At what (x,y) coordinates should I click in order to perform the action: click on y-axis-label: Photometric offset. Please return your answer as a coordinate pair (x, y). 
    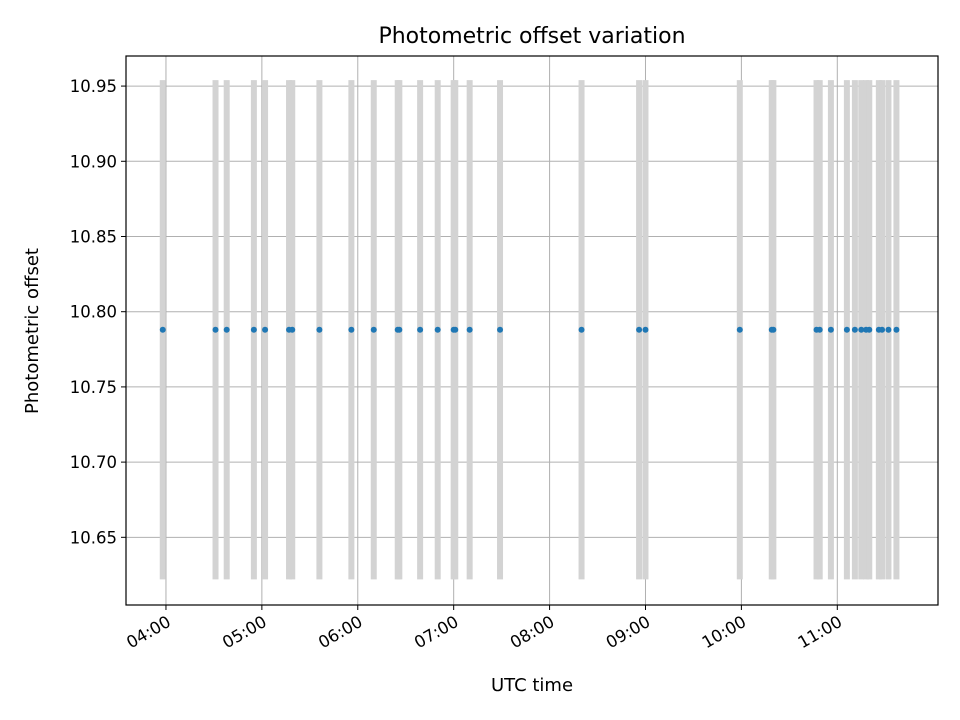
    Looking at the image, I should click on (32, 331).